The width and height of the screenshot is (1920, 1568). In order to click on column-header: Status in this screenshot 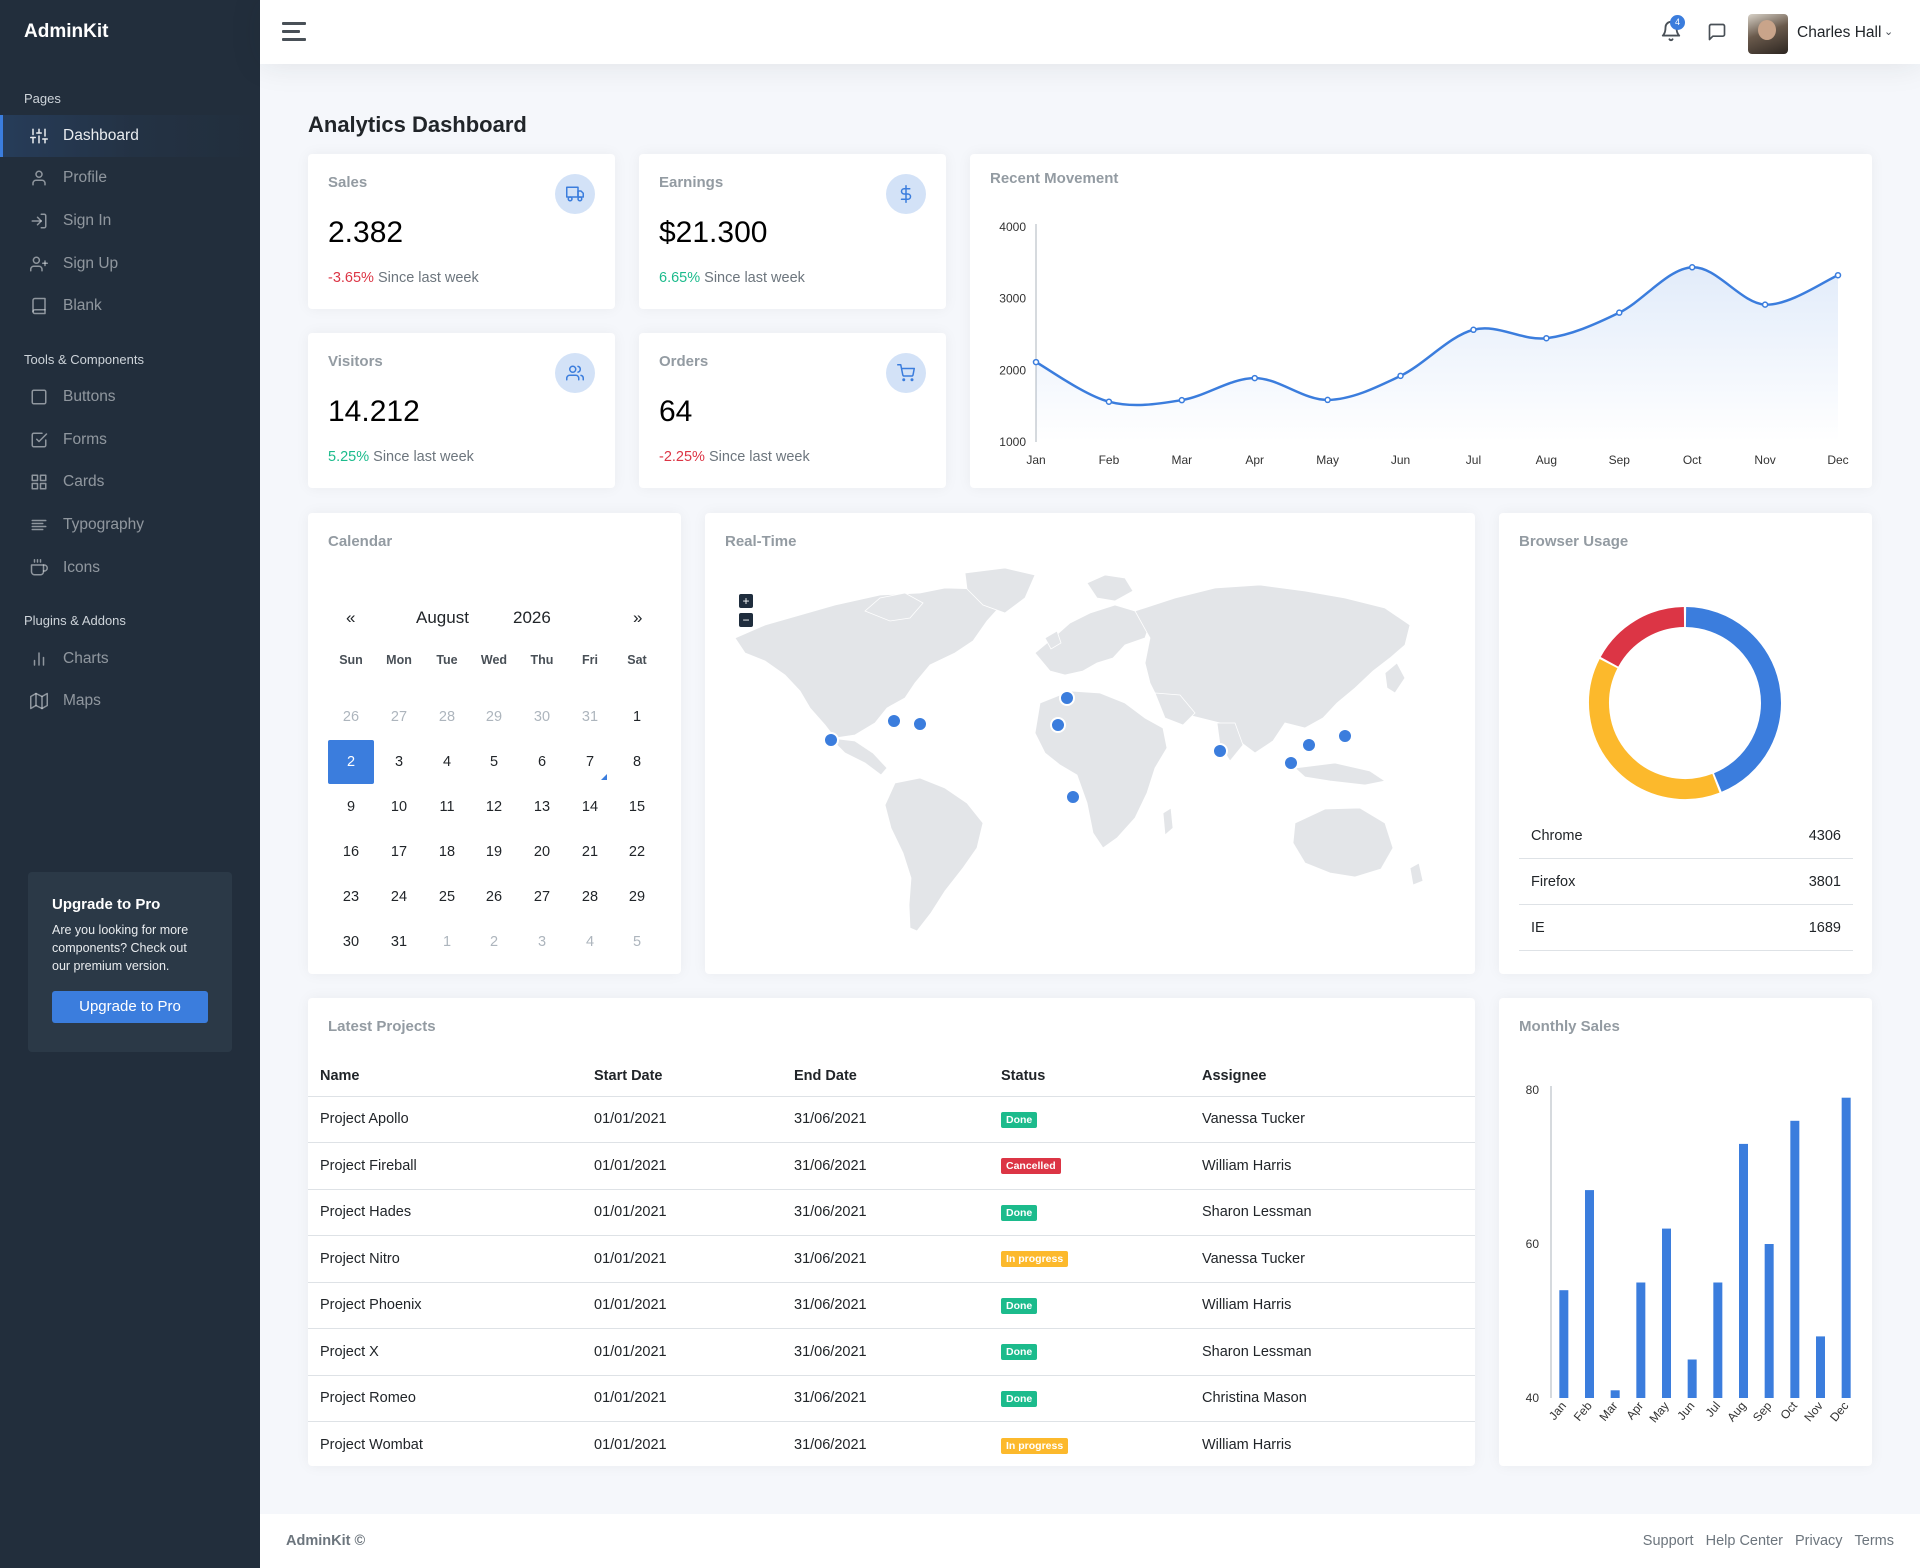, I will do `click(1089, 1072)`.